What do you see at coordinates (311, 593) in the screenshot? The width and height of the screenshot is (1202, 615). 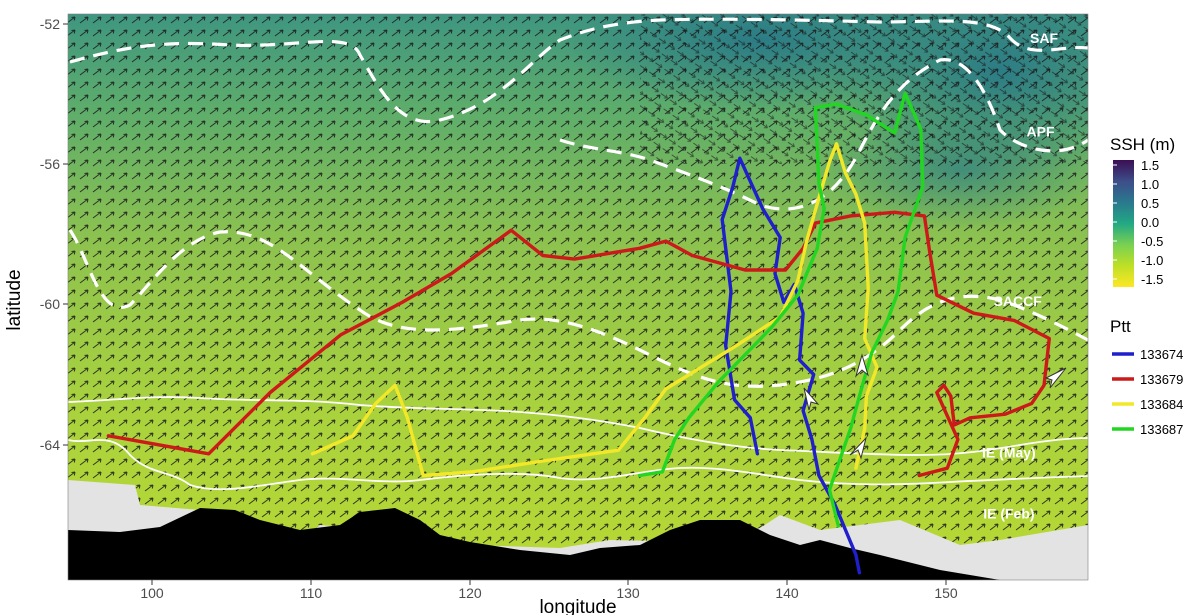 I see `x-tick-label: 110` at bounding box center [311, 593].